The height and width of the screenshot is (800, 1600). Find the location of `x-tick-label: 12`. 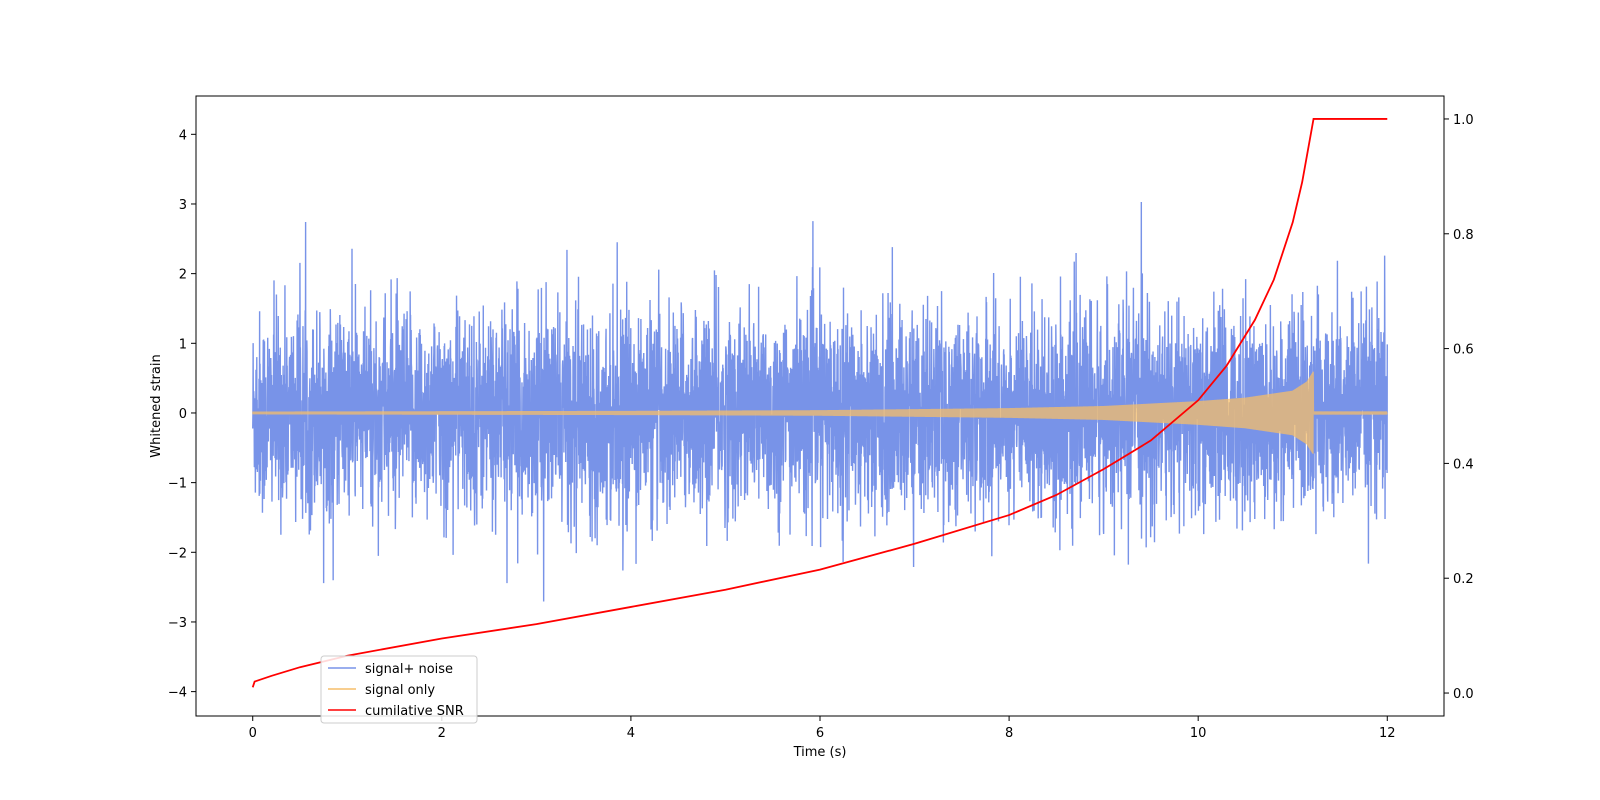

x-tick-label: 12 is located at coordinates (1387, 733).